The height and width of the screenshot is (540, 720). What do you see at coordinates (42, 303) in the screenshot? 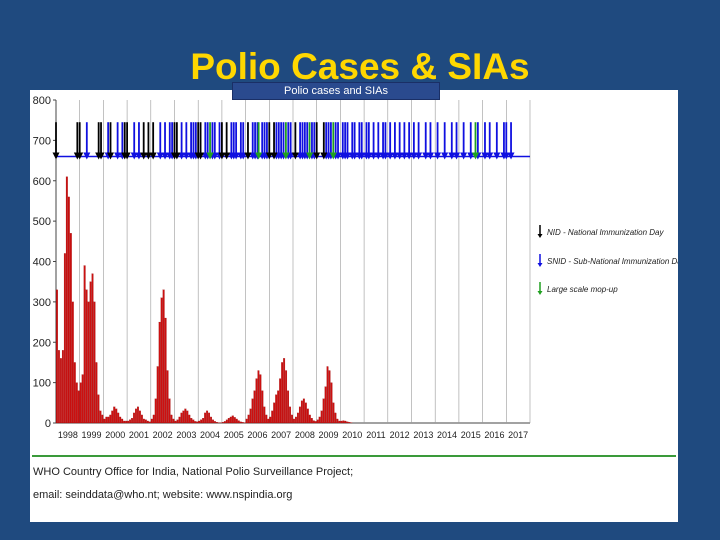
I see `y-tick-label: 300` at bounding box center [42, 303].